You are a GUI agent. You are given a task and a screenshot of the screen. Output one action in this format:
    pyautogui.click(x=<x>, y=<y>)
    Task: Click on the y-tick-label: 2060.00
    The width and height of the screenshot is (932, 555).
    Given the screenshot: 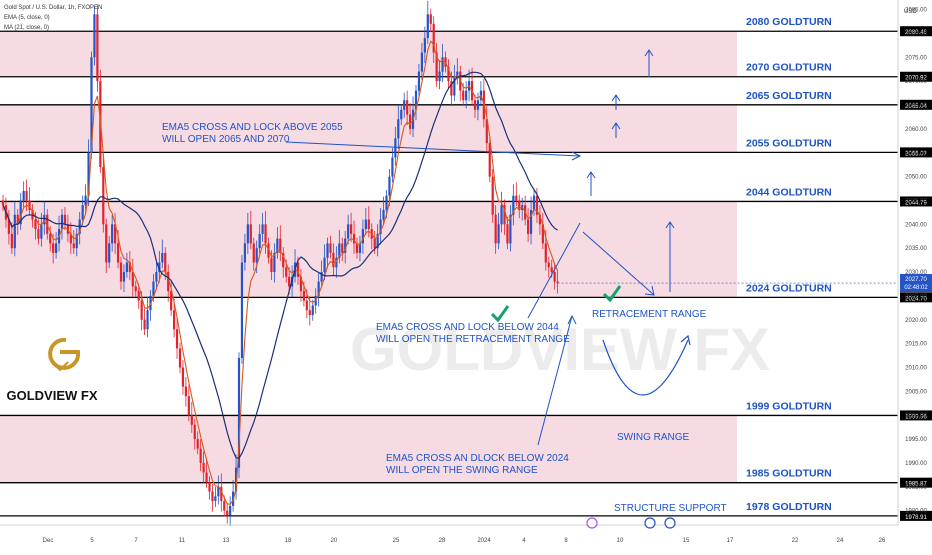 What is the action you would take?
    pyautogui.click(x=916, y=130)
    